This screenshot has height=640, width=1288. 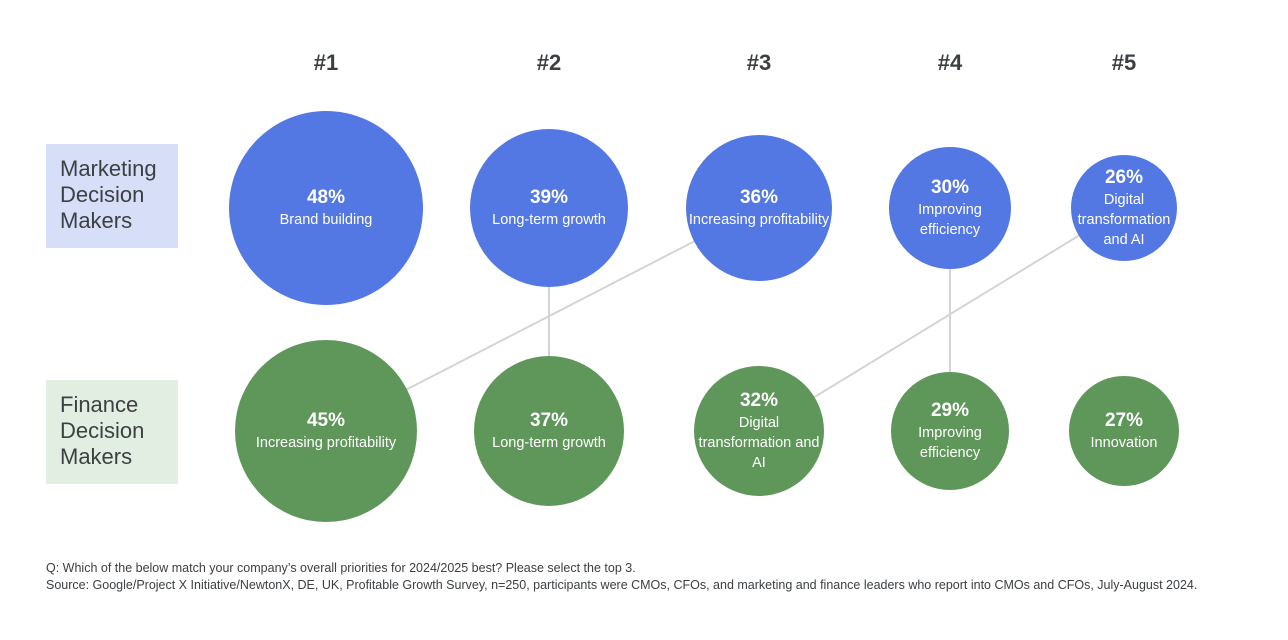 I want to click on rank-5-label: #5, so click(x=1124, y=62).